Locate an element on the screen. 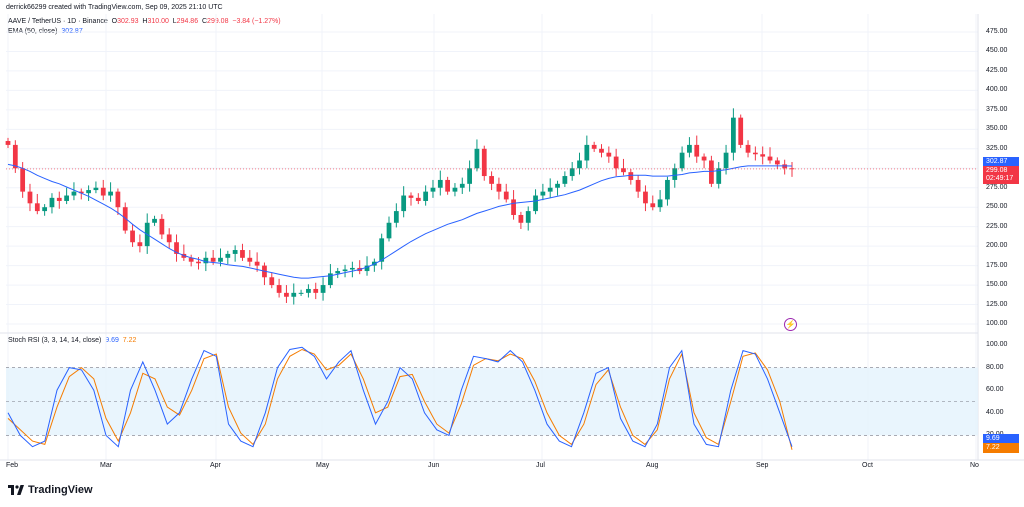 The width and height of the screenshot is (1024, 507). time-axis-label: No is located at coordinates (974, 465).